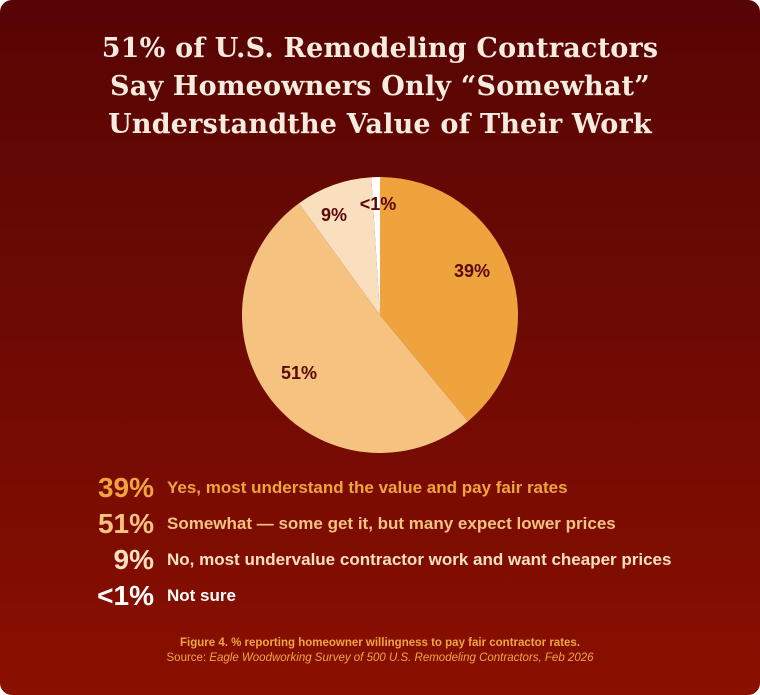 The height and width of the screenshot is (695, 760). What do you see at coordinates (133, 559) in the screenshot?
I see `legend-pct: 9%` at bounding box center [133, 559].